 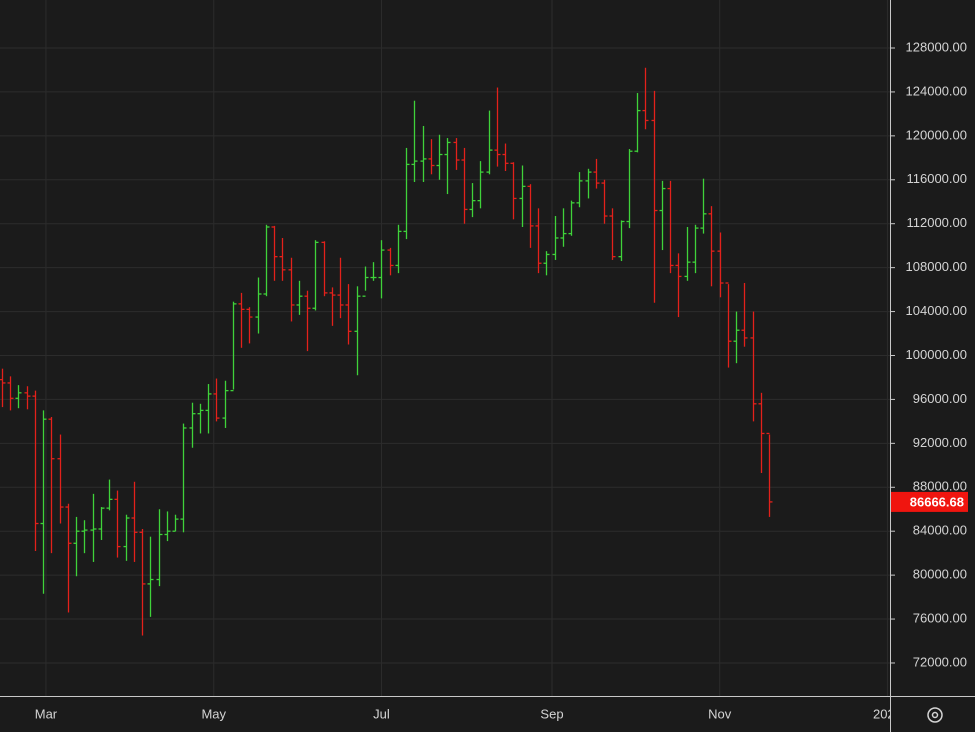 What do you see at coordinates (936, 46) in the screenshot?
I see `y-tick-label: 128000.00` at bounding box center [936, 46].